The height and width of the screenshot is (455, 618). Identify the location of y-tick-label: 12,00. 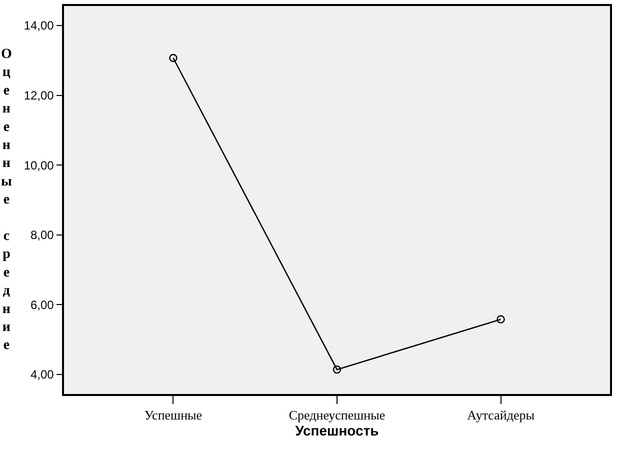
(39, 95).